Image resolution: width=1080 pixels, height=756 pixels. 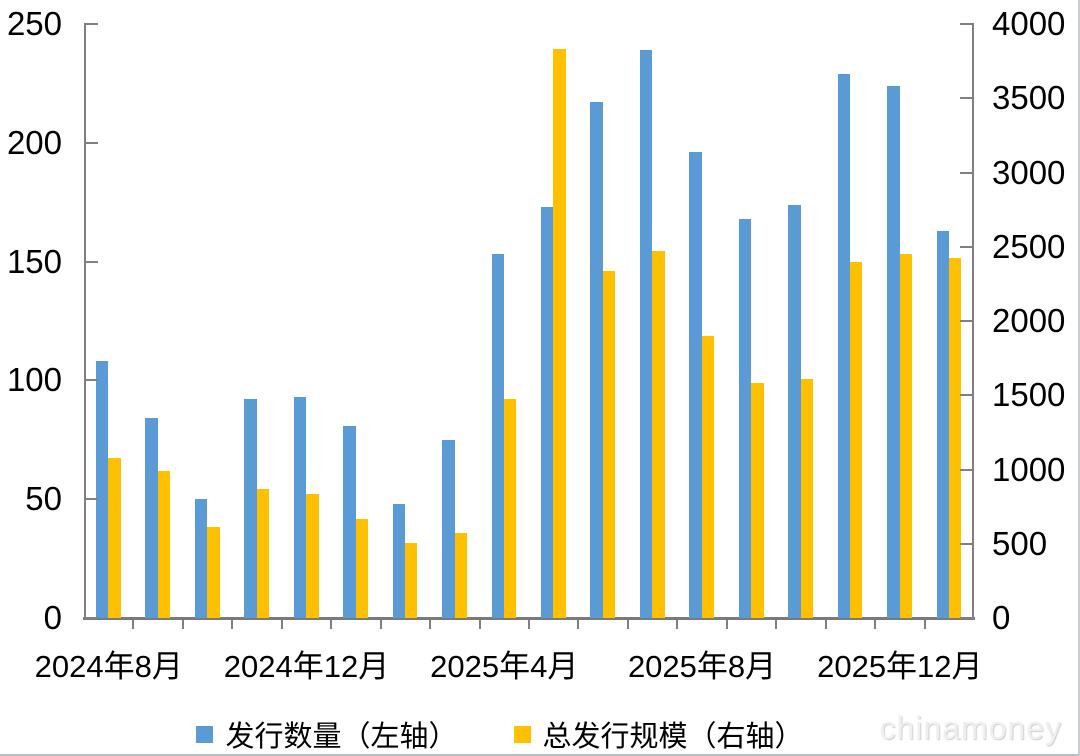 I want to click on right-axis-tick-label: 3500, so click(x=1029, y=98).